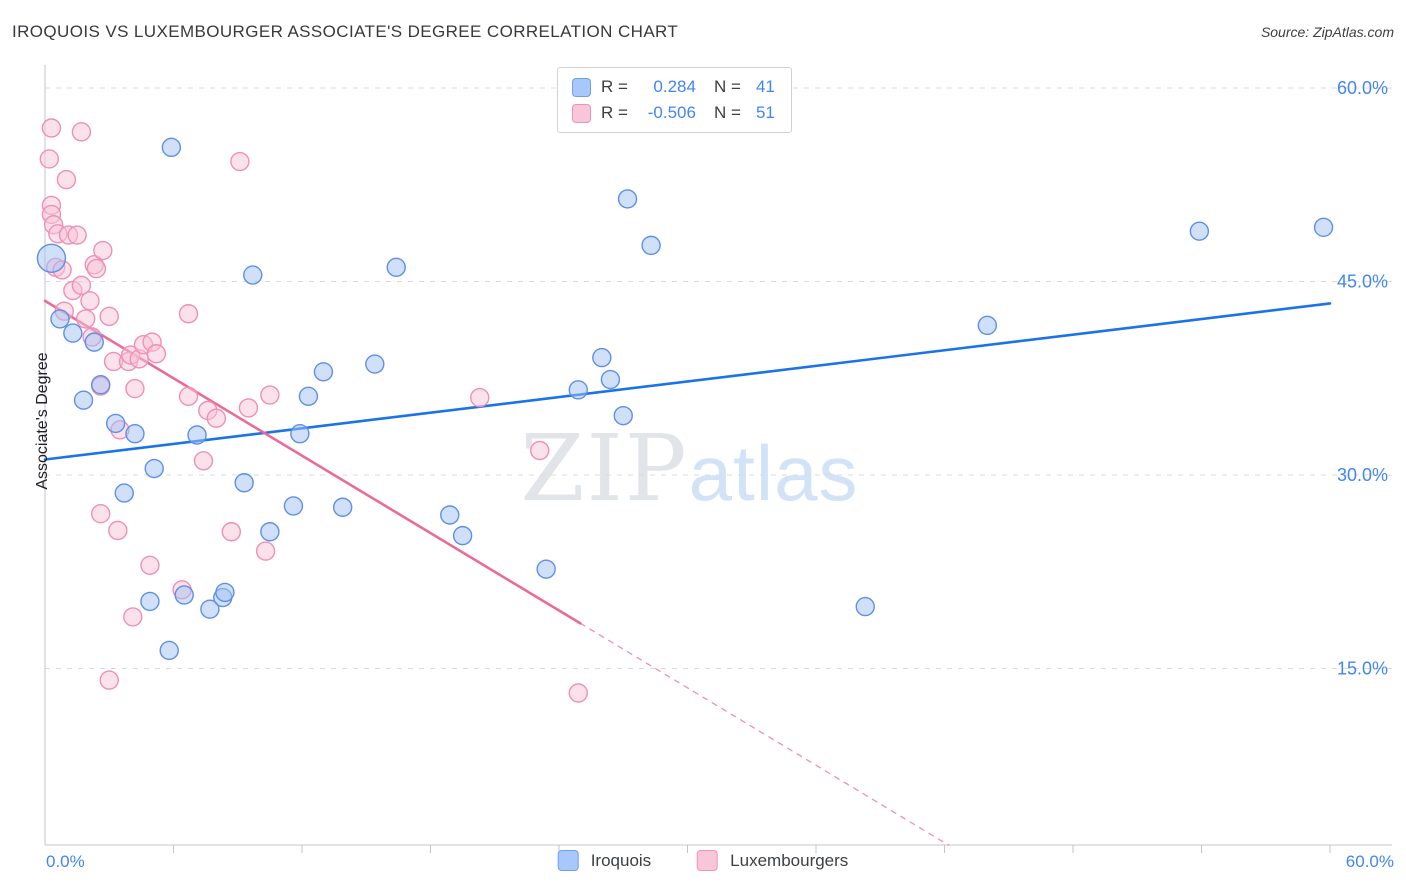  I want to click on x-axis-min-label: 0.0%, so click(65, 861).